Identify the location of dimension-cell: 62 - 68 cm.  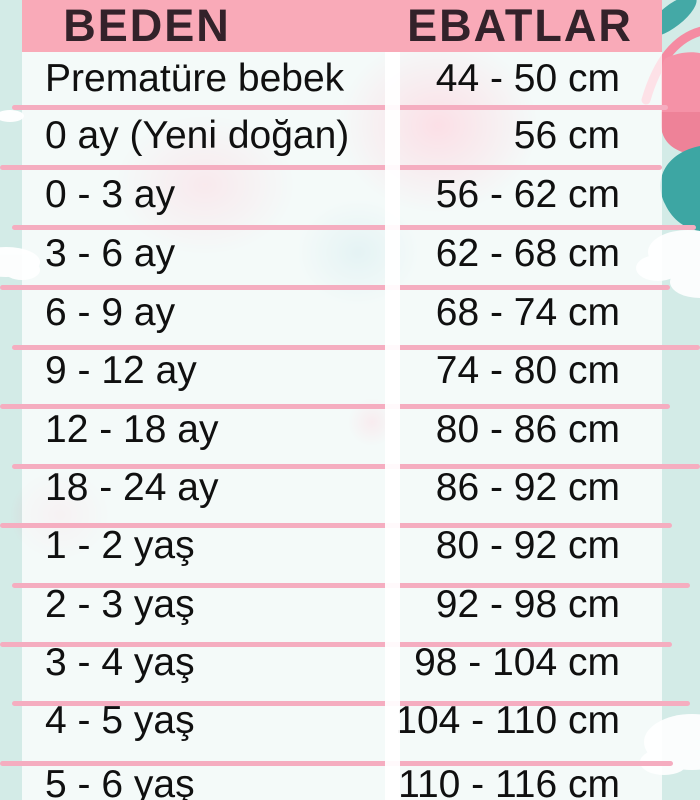
(527, 253).